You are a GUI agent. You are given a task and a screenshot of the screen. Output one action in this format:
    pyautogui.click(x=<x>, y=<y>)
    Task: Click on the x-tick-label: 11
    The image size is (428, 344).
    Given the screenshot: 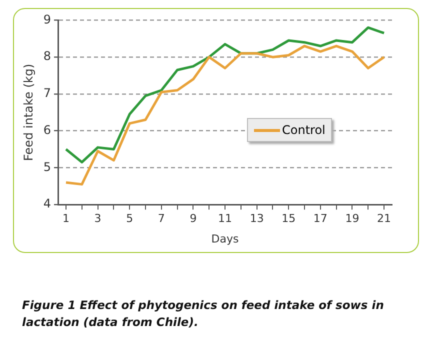 What is the action you would take?
    pyautogui.click(x=225, y=219)
    